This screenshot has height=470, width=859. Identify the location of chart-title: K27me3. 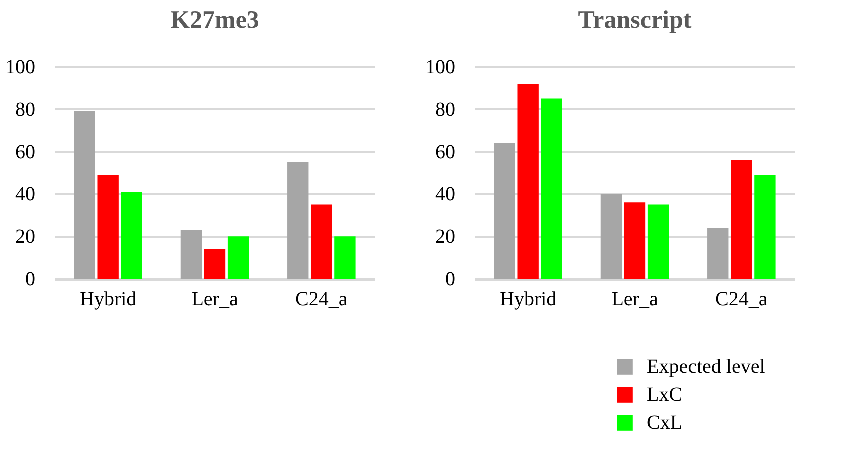
(215, 20).